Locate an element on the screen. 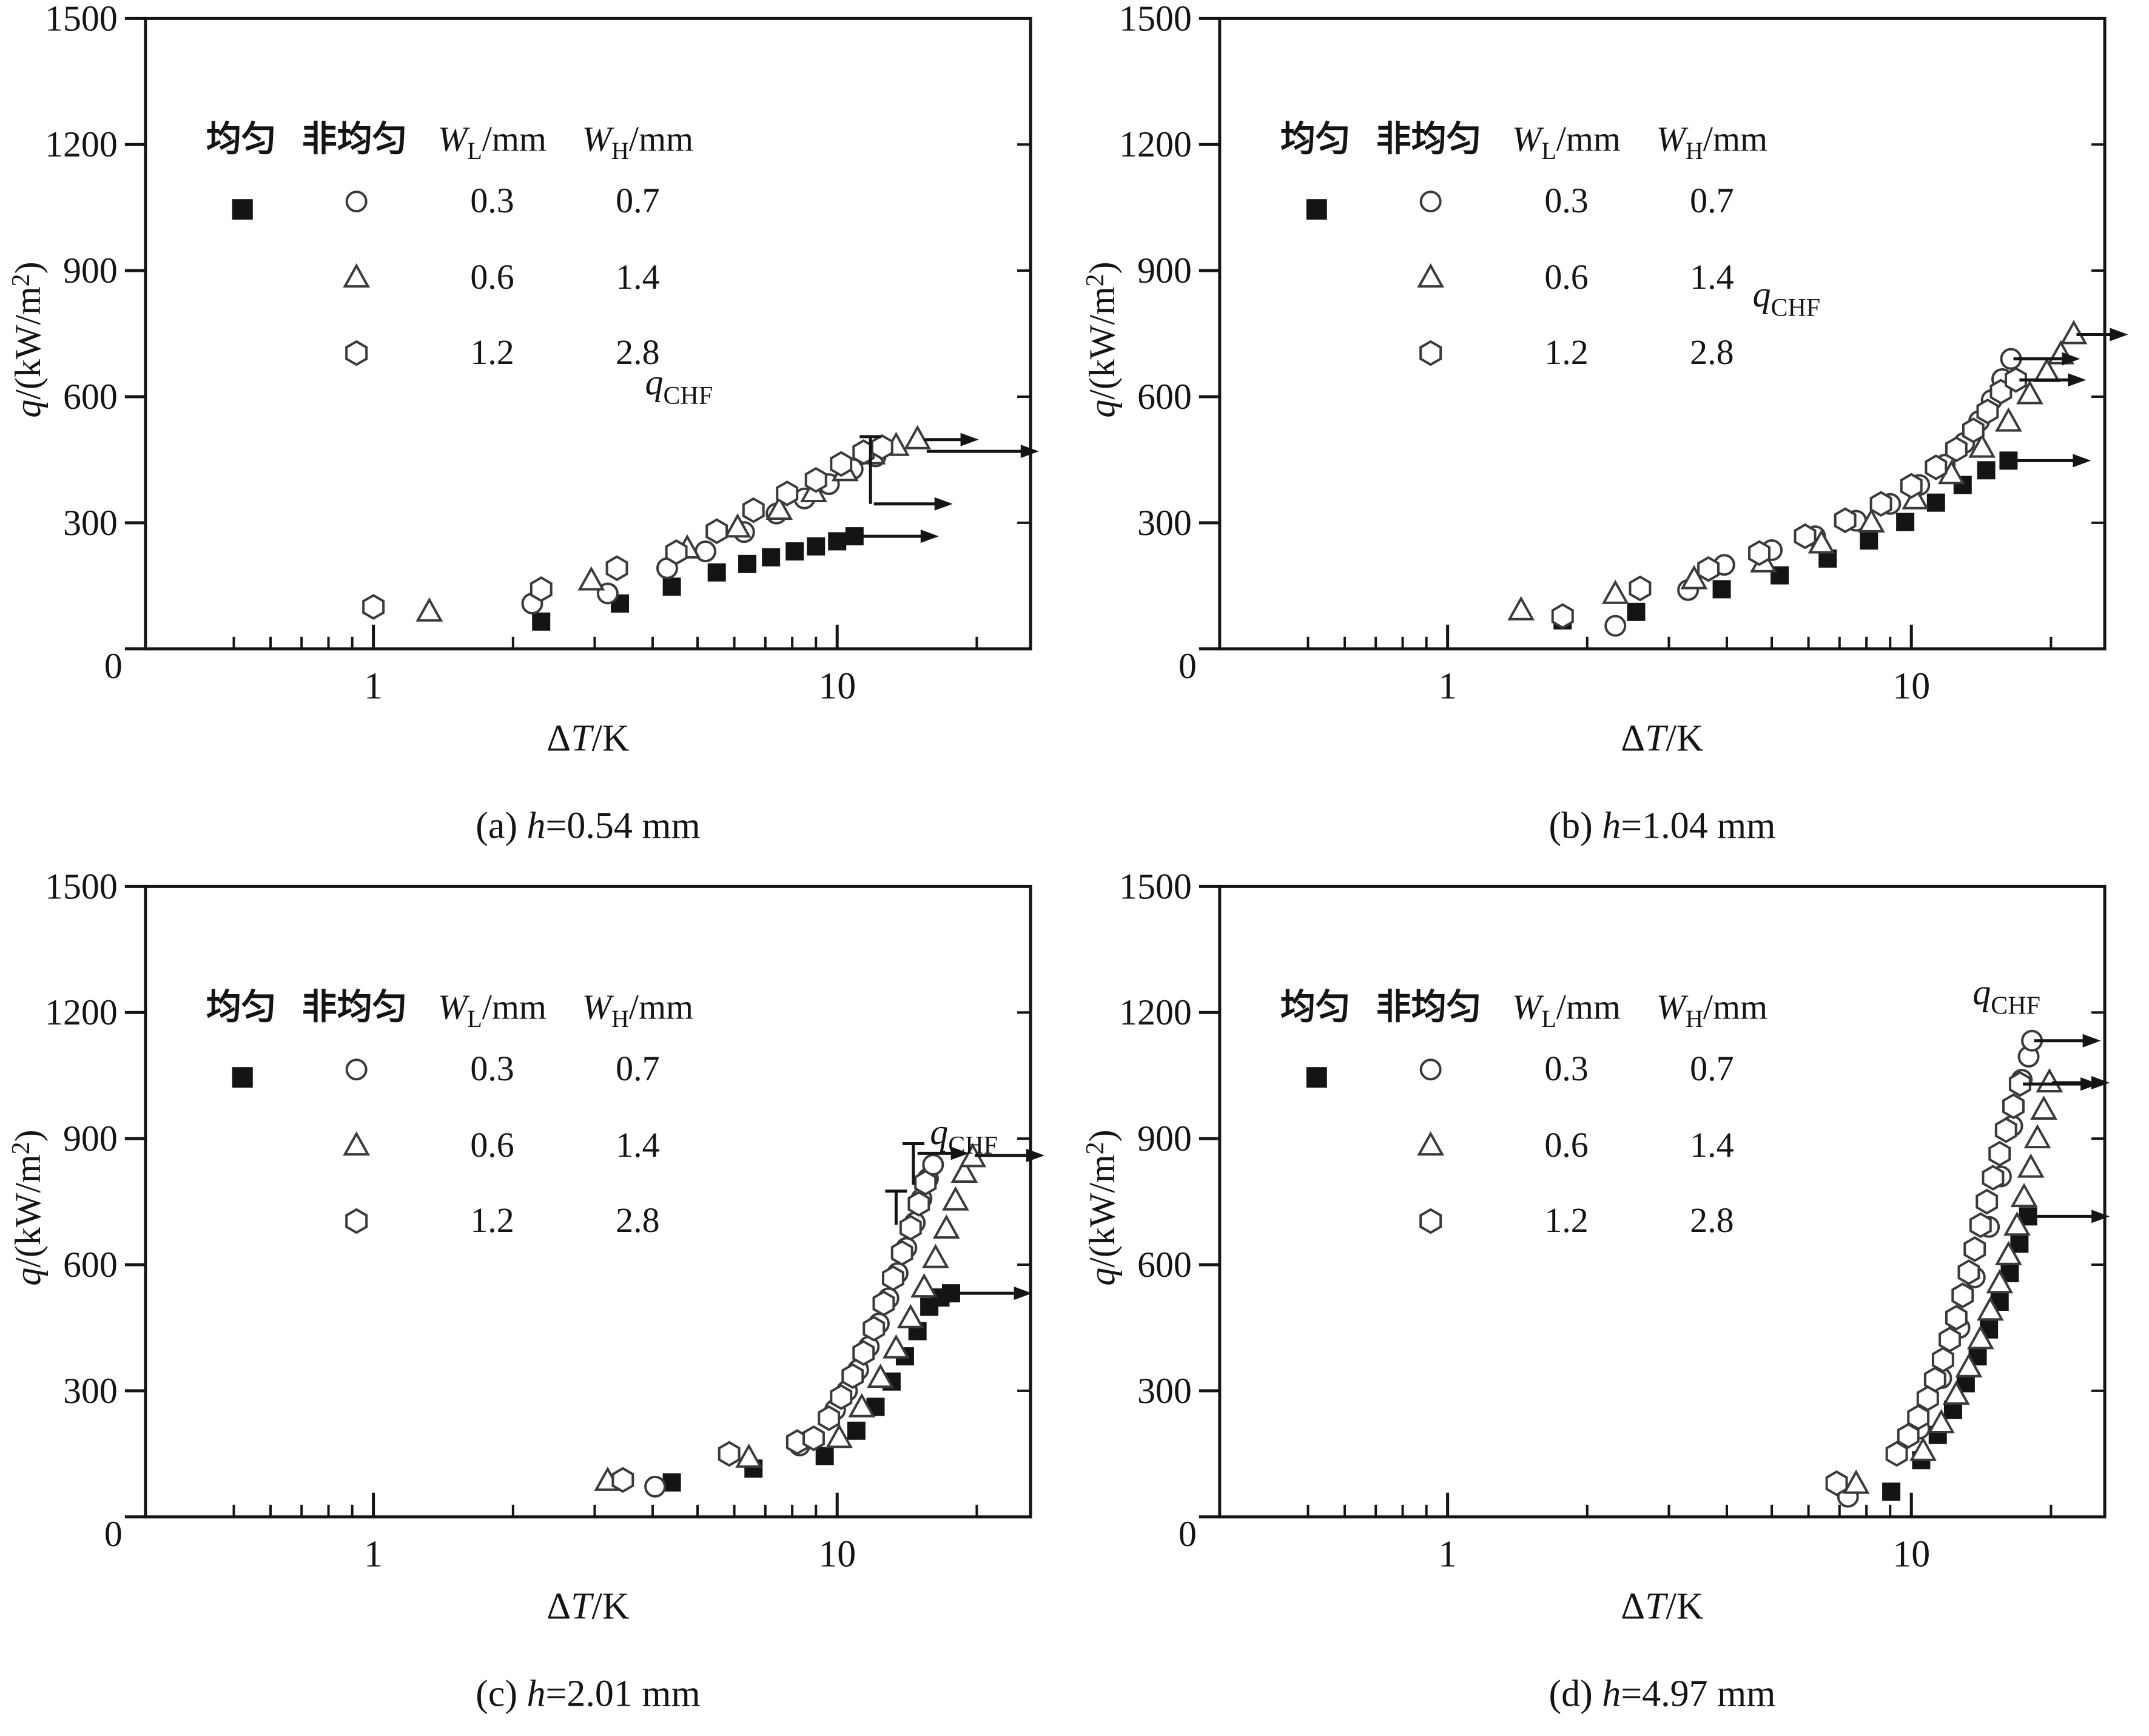 The height and width of the screenshot is (1736, 2149). y-tick-label-4: 1200 is located at coordinates (1155, 144).